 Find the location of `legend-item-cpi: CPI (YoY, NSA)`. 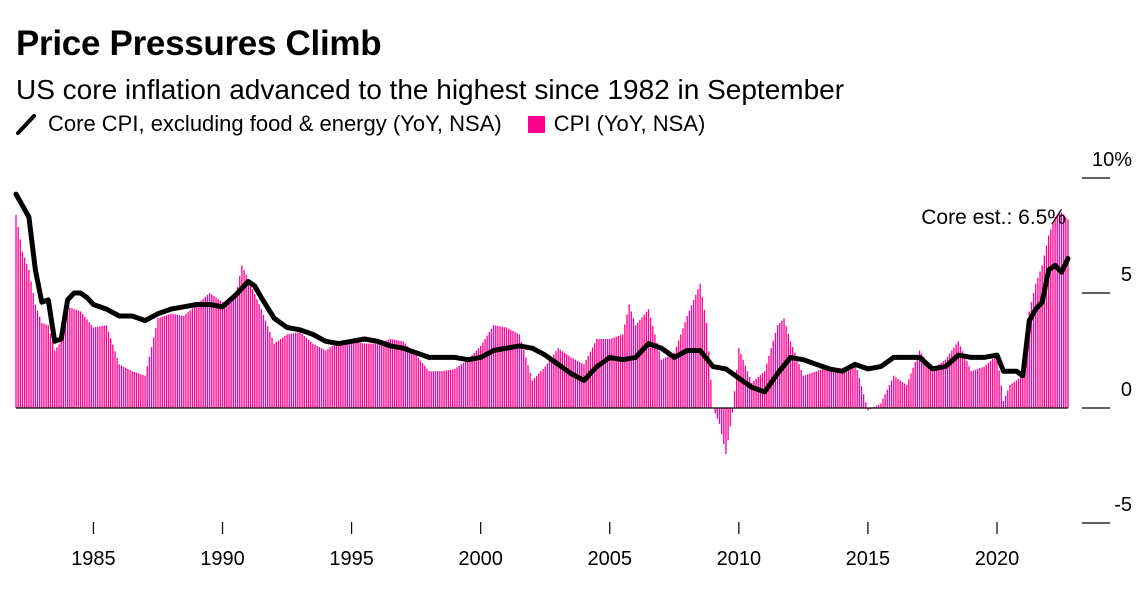

legend-item-cpi: CPI (YoY, NSA) is located at coordinates (616, 124).